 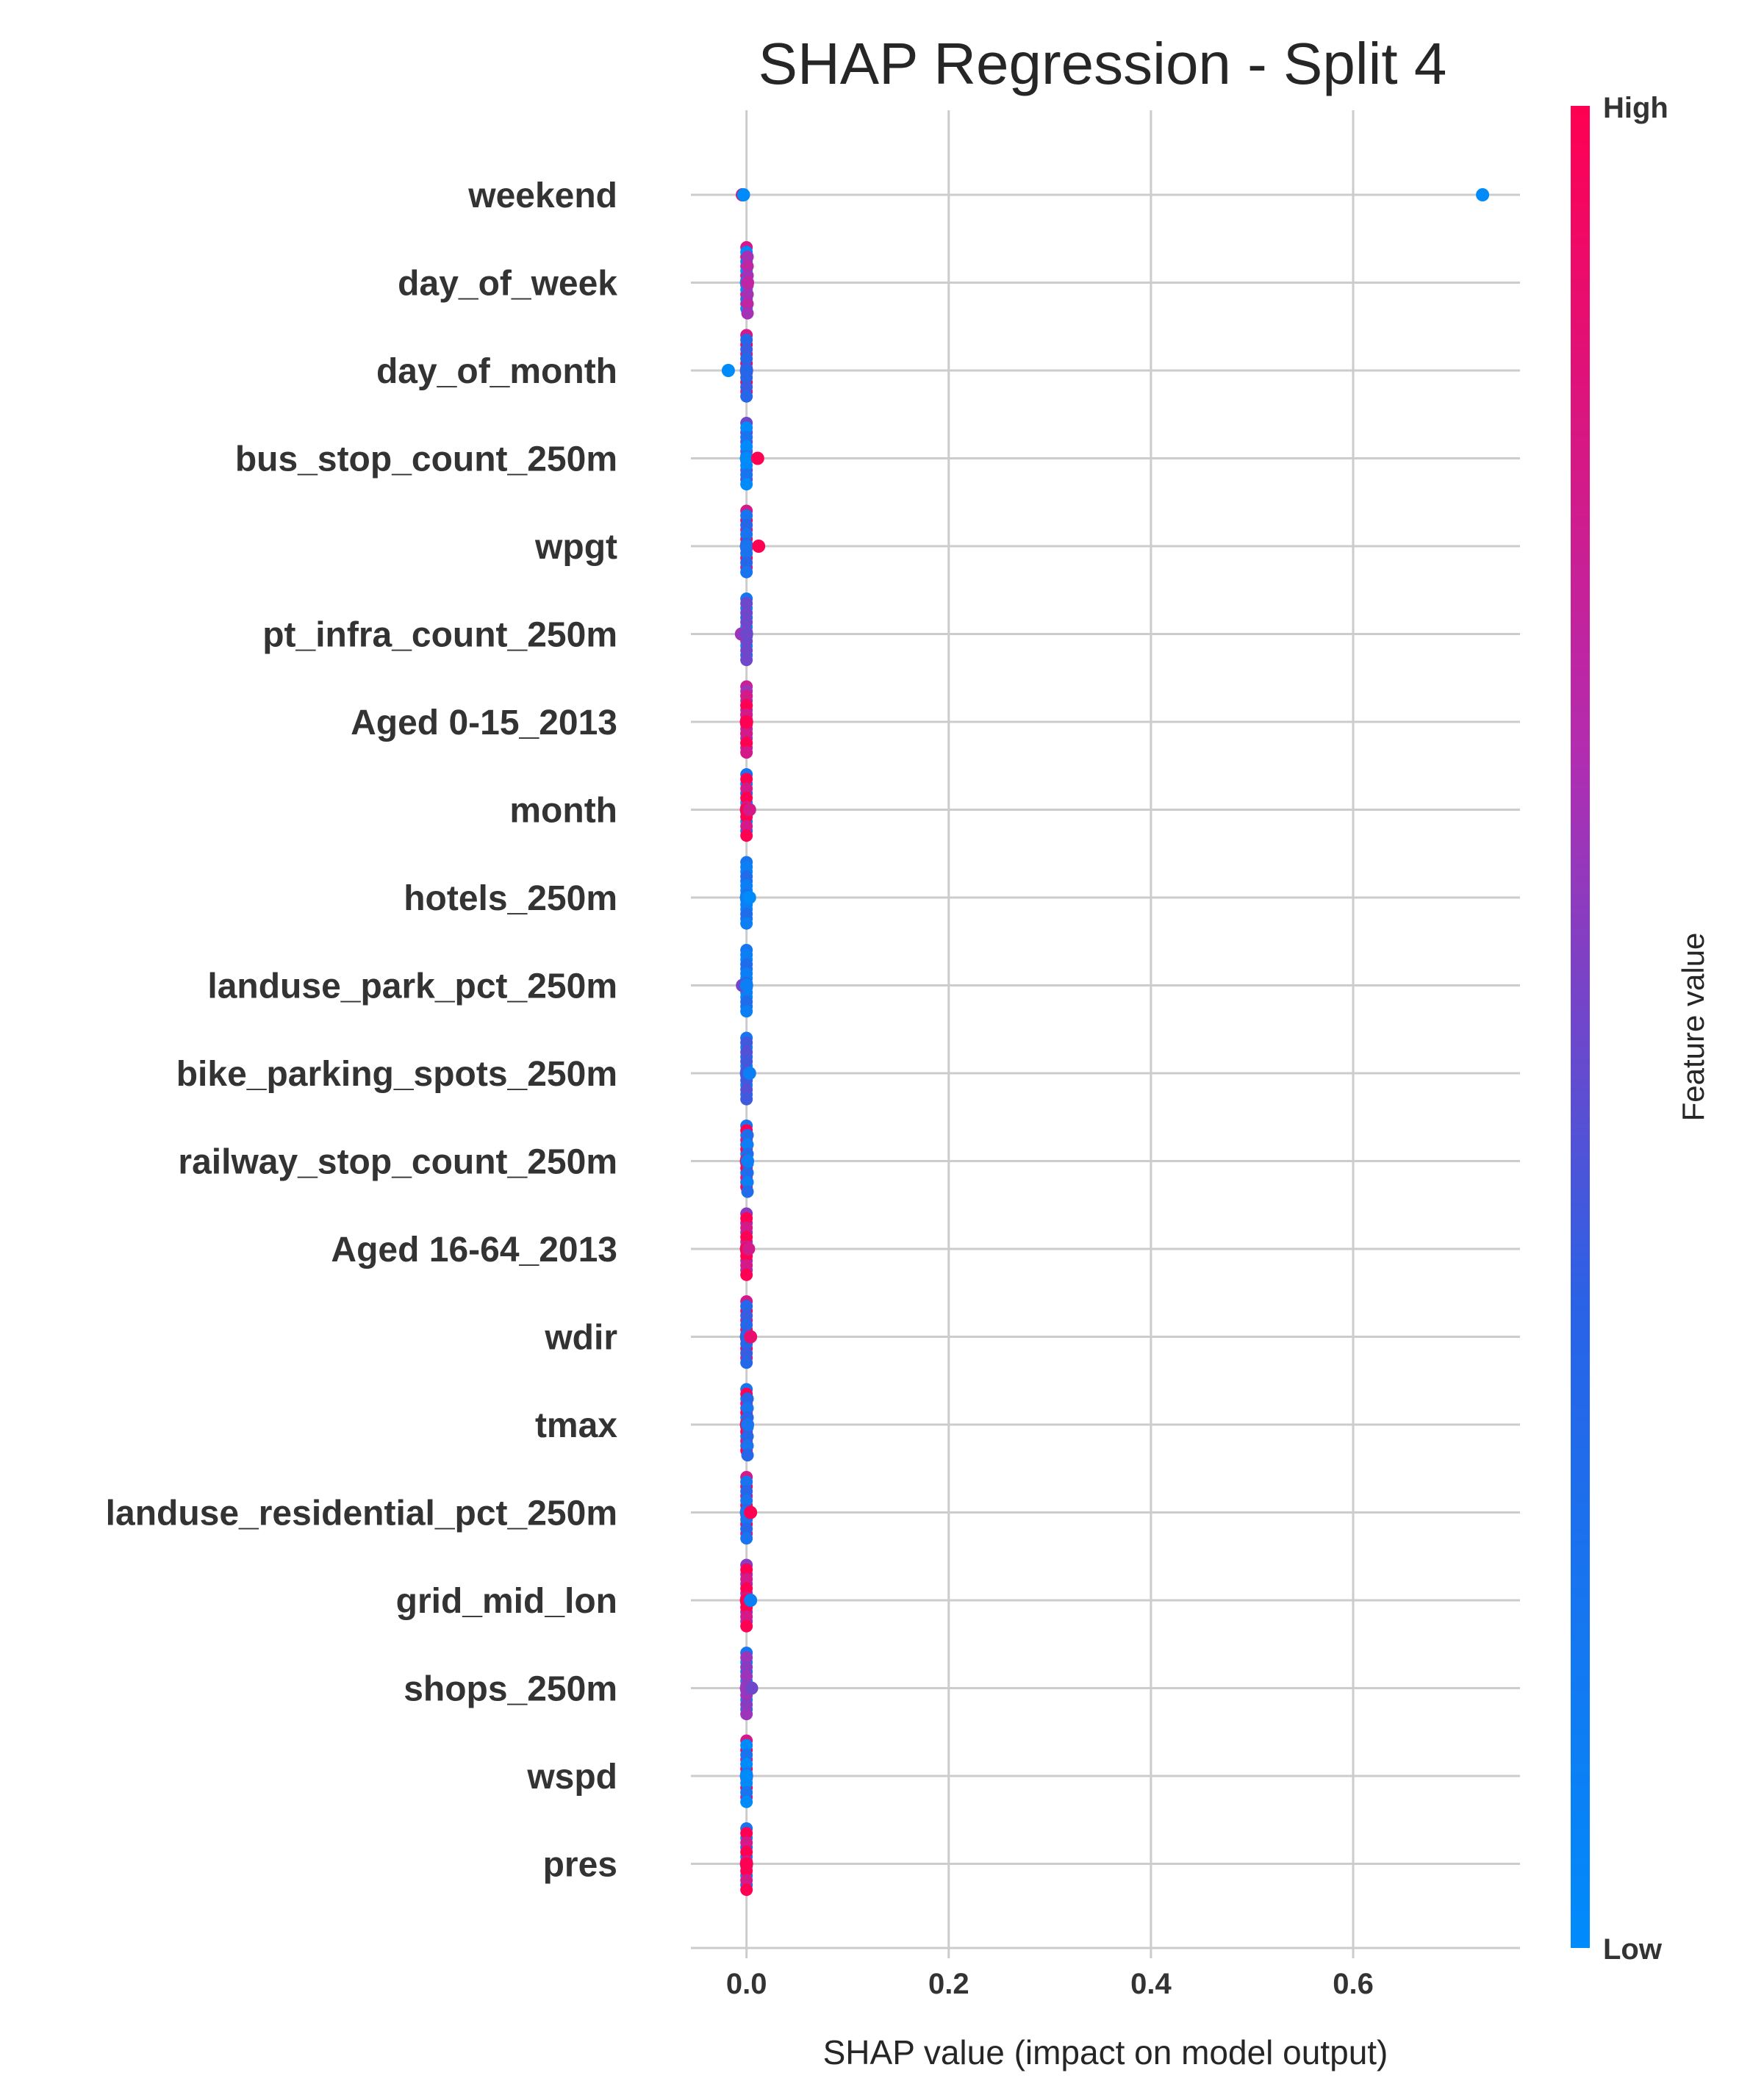 I want to click on colorbar-gradient, so click(x=1580, y=1027).